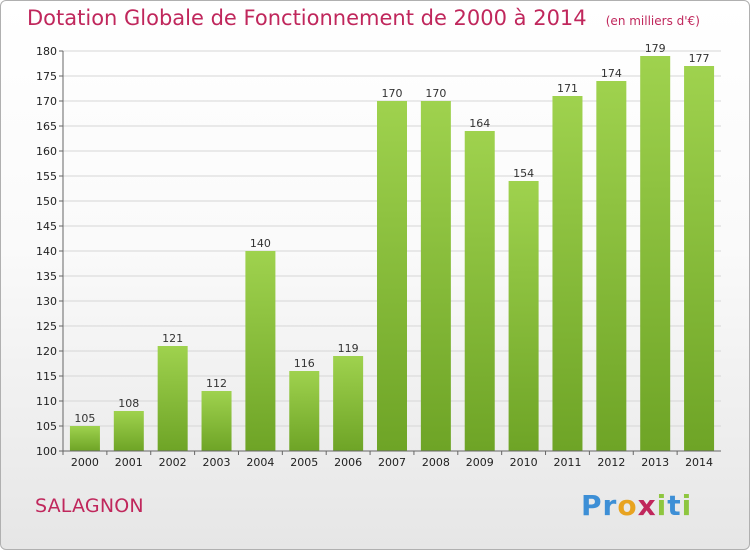 Image resolution: width=750 pixels, height=550 pixels. I want to click on data-label: 105, so click(84, 418).